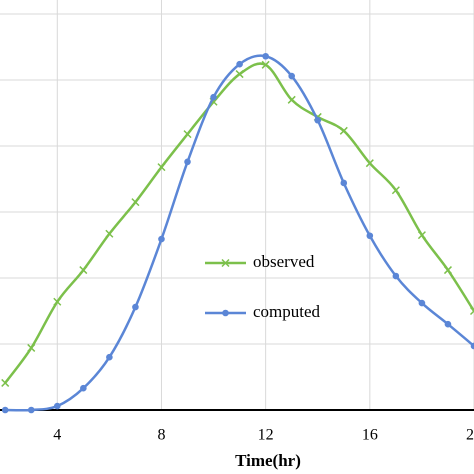  I want to click on x-axis-label: Time(hr), so click(268, 460).